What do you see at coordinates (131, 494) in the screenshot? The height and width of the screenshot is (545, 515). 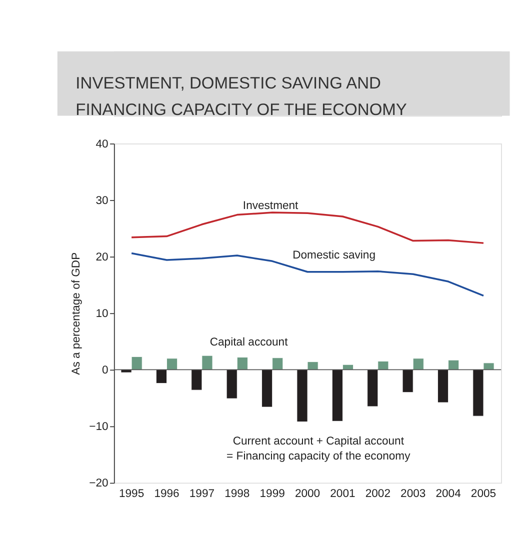 I see `x-tick-label: 1995` at bounding box center [131, 494].